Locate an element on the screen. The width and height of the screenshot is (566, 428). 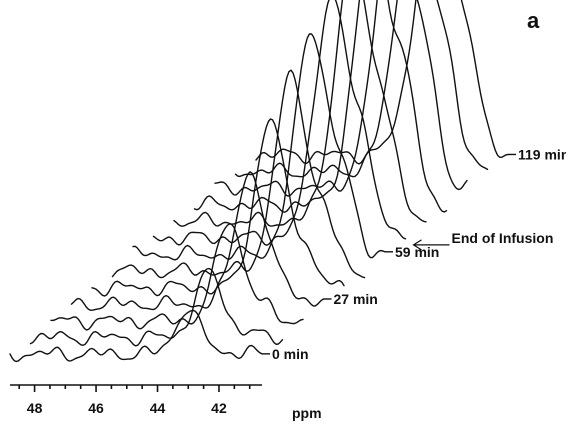
x-axis: 48 46 44 42 ppm is located at coordinates (166, 402).